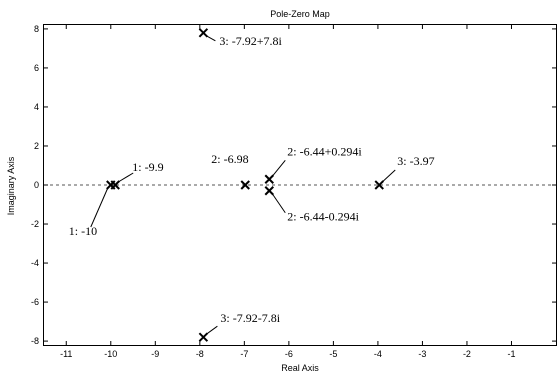 This screenshot has height=376, width=558. I want to click on x-tick-label: -2, so click(467, 354).